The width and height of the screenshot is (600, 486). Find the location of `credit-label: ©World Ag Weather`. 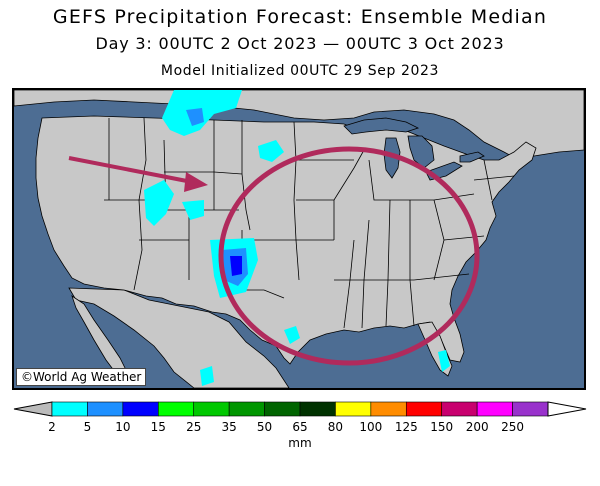

credit-label: ©World Ag Weather is located at coordinates (81, 377).